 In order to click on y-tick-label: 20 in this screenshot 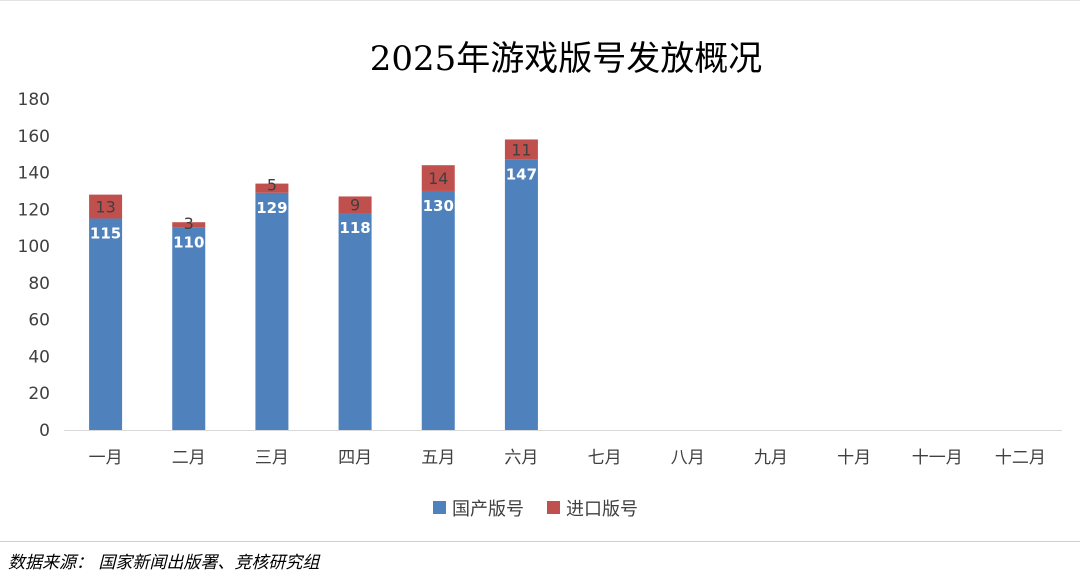, I will do `click(39, 394)`.